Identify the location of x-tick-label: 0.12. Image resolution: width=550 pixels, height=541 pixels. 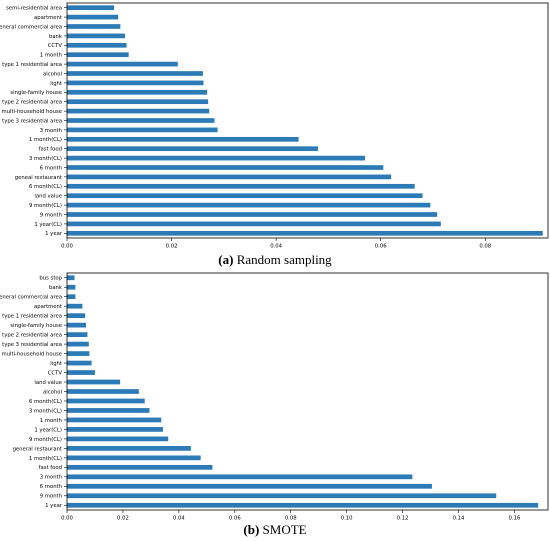
(403, 519).